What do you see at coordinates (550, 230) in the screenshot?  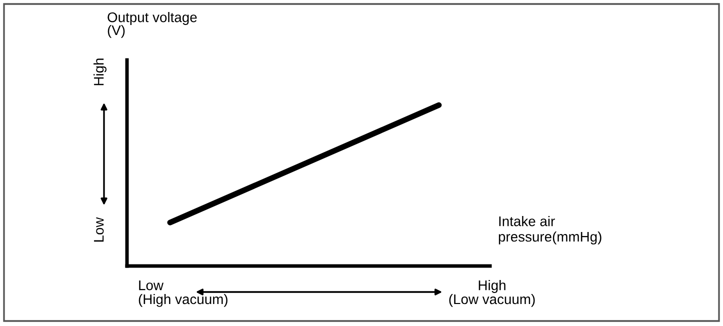 I see `x-axis-title: Intake air pressure(mmHg)` at bounding box center [550, 230].